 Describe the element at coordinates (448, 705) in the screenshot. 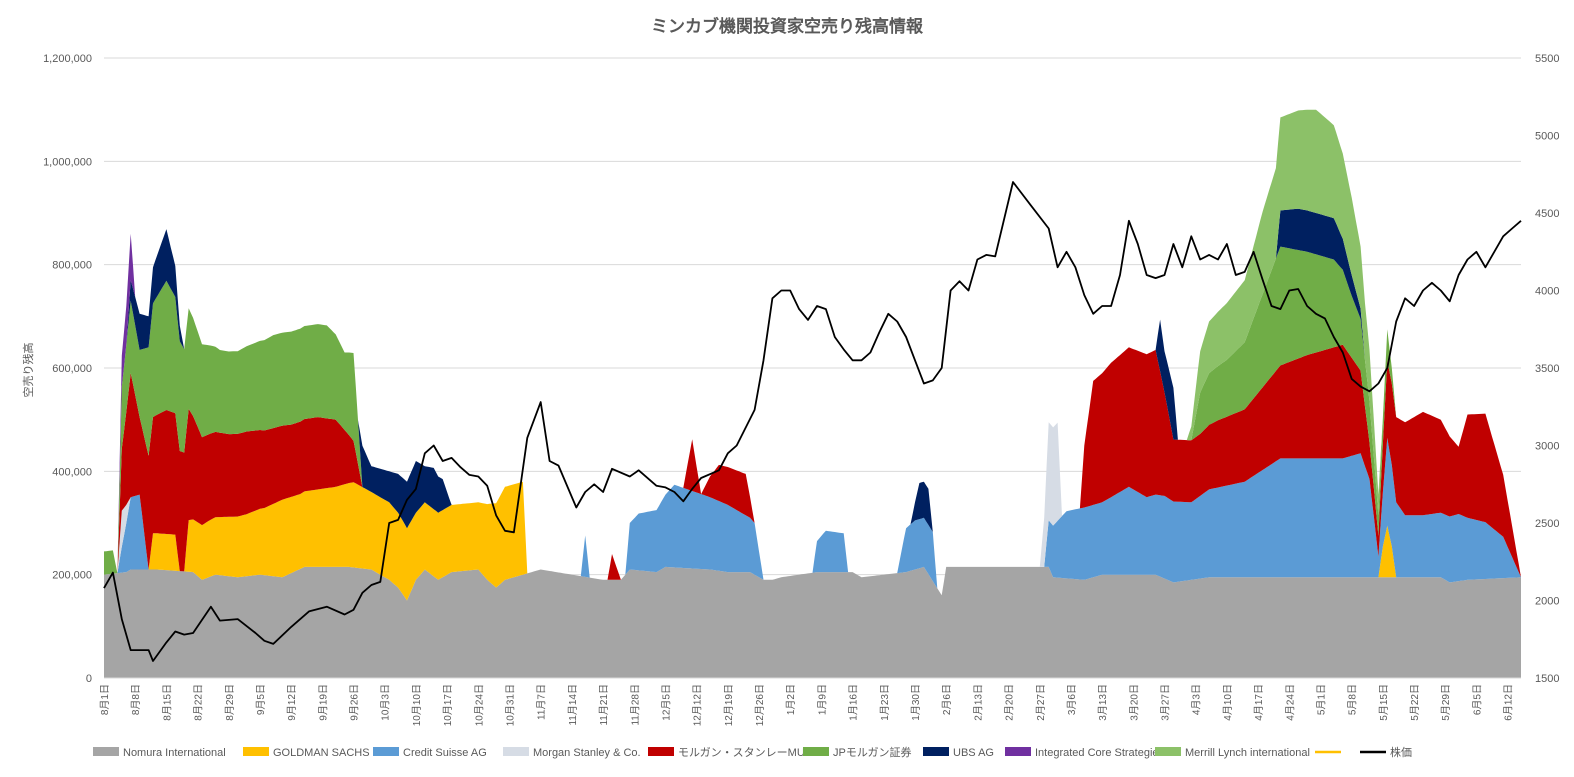

I see `x-tick-label: 10月17日` at that location.